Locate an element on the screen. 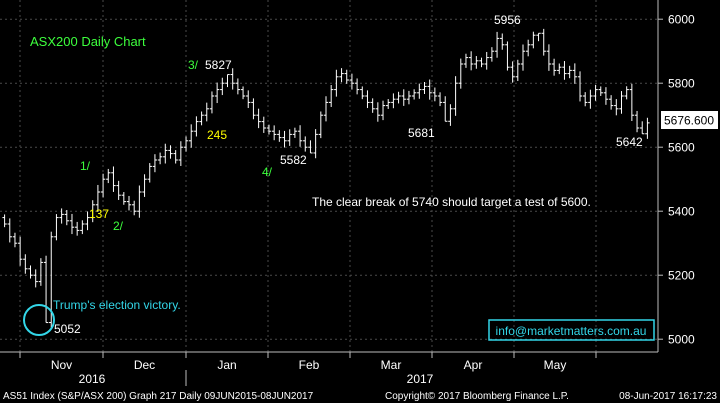 The image size is (720, 403). trump-low-circle is located at coordinates (39, 320).